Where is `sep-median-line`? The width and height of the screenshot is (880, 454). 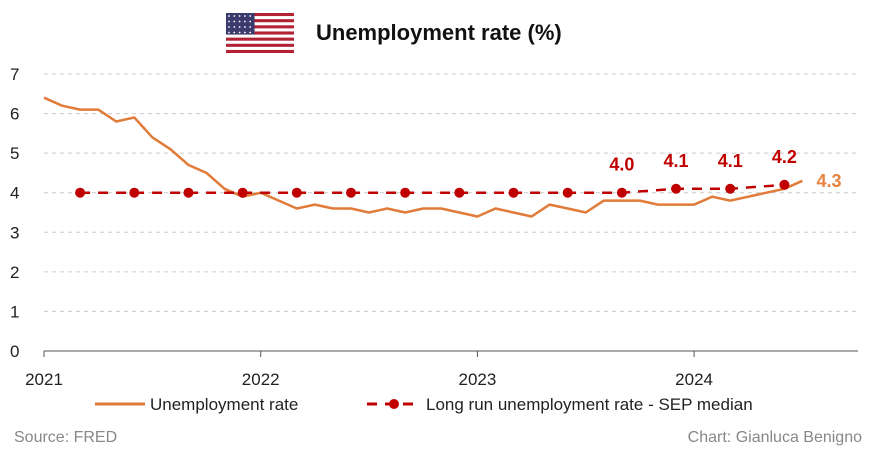
sep-median-line is located at coordinates (432, 188).